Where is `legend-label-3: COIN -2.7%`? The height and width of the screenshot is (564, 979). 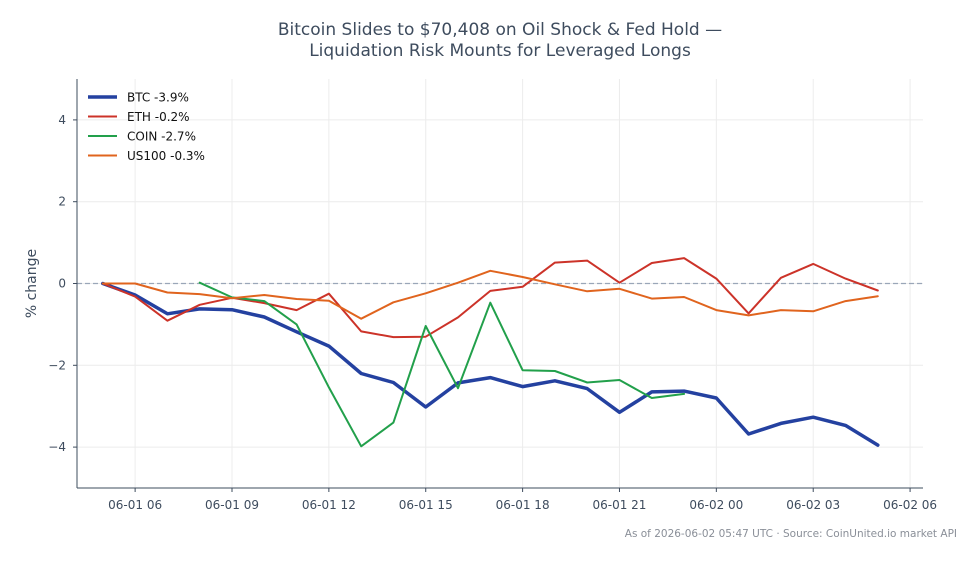 legend-label-3: COIN -2.7% is located at coordinates (161, 137).